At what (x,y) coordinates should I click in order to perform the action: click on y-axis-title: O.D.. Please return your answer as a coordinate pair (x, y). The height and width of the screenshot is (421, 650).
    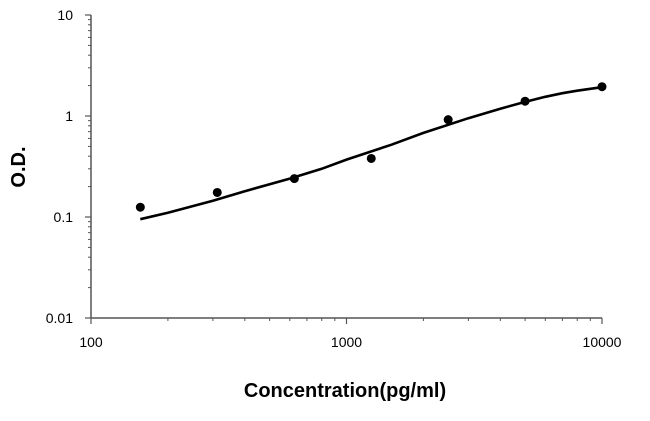
    Looking at the image, I should click on (19, 166).